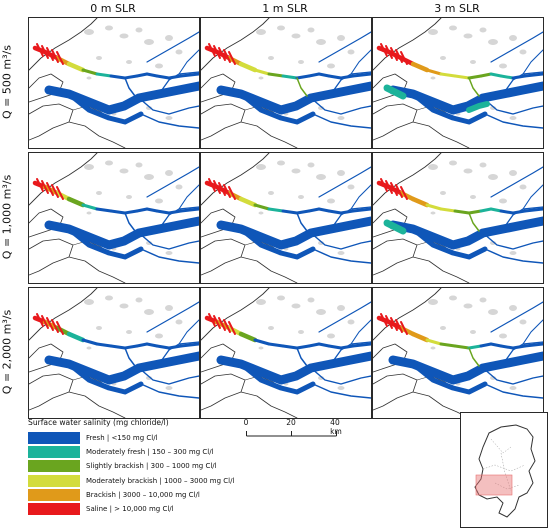 Image resolution: width=550 pixels, height=531 pixels. Describe the element at coordinates (494, 485) in the screenshot. I see `study-area-extent` at that location.